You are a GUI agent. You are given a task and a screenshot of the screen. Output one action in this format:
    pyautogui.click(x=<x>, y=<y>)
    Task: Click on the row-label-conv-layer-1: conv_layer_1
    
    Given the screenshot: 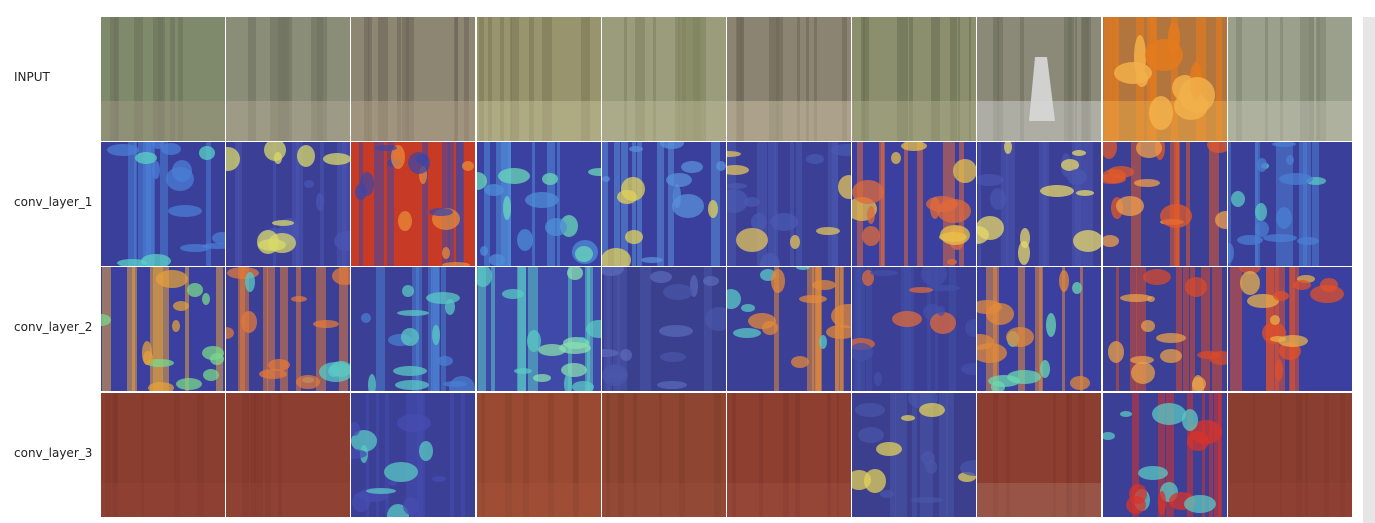 What is the action you would take?
    pyautogui.click(x=53, y=202)
    